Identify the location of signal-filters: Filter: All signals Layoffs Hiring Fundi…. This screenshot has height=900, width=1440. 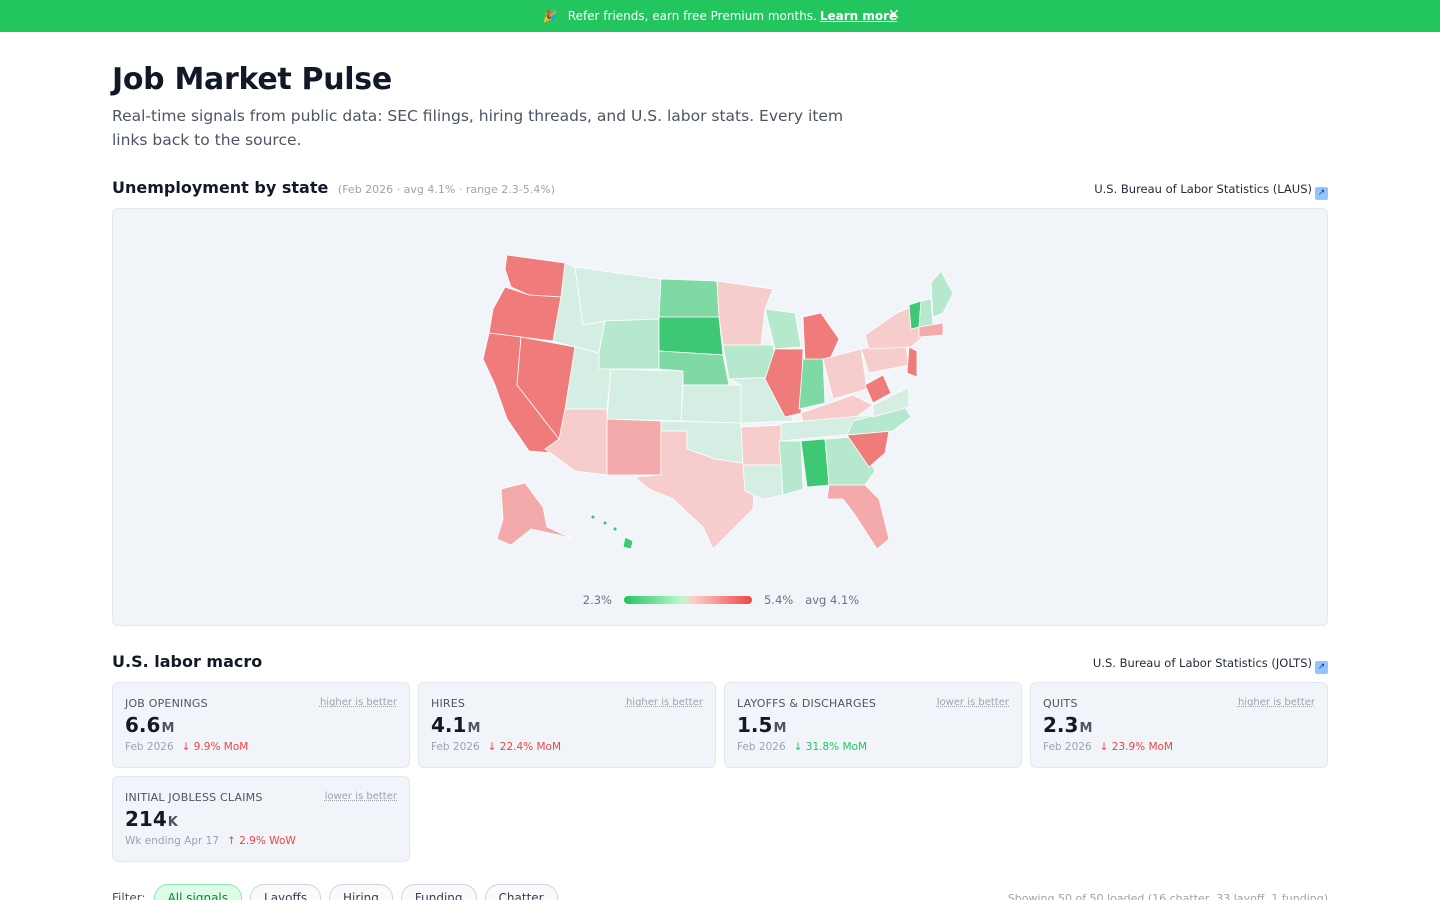
(335, 892).